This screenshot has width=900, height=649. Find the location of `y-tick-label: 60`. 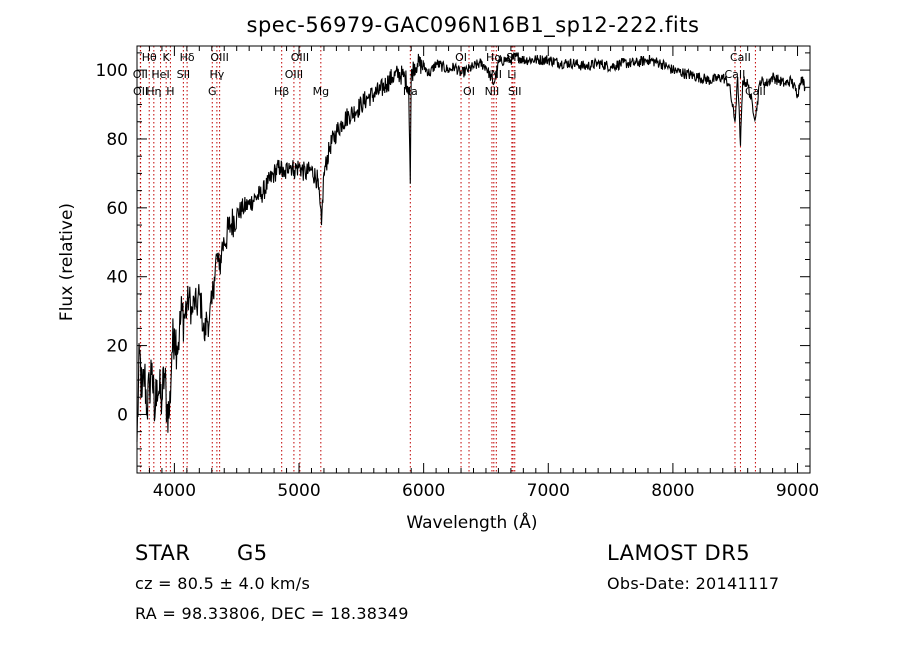

y-tick-label: 60 is located at coordinates (117, 209).